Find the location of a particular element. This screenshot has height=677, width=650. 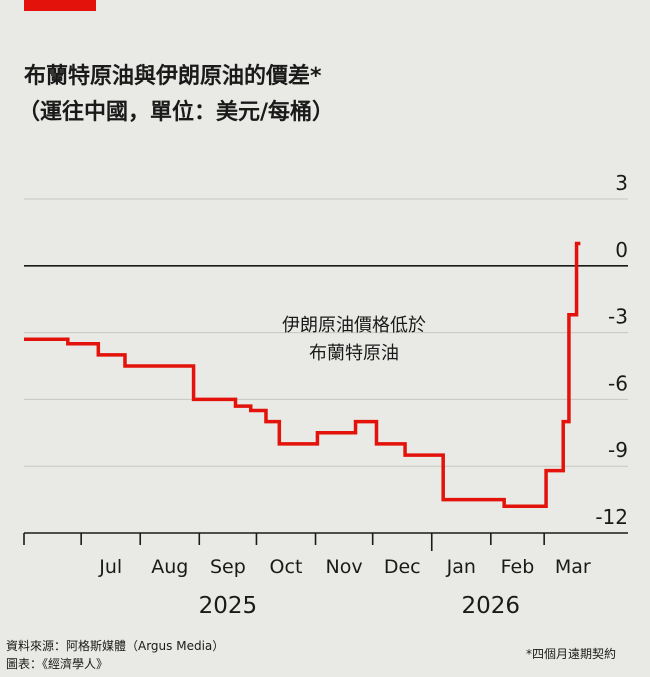

y-tick-label: -12 is located at coordinates (611, 517).